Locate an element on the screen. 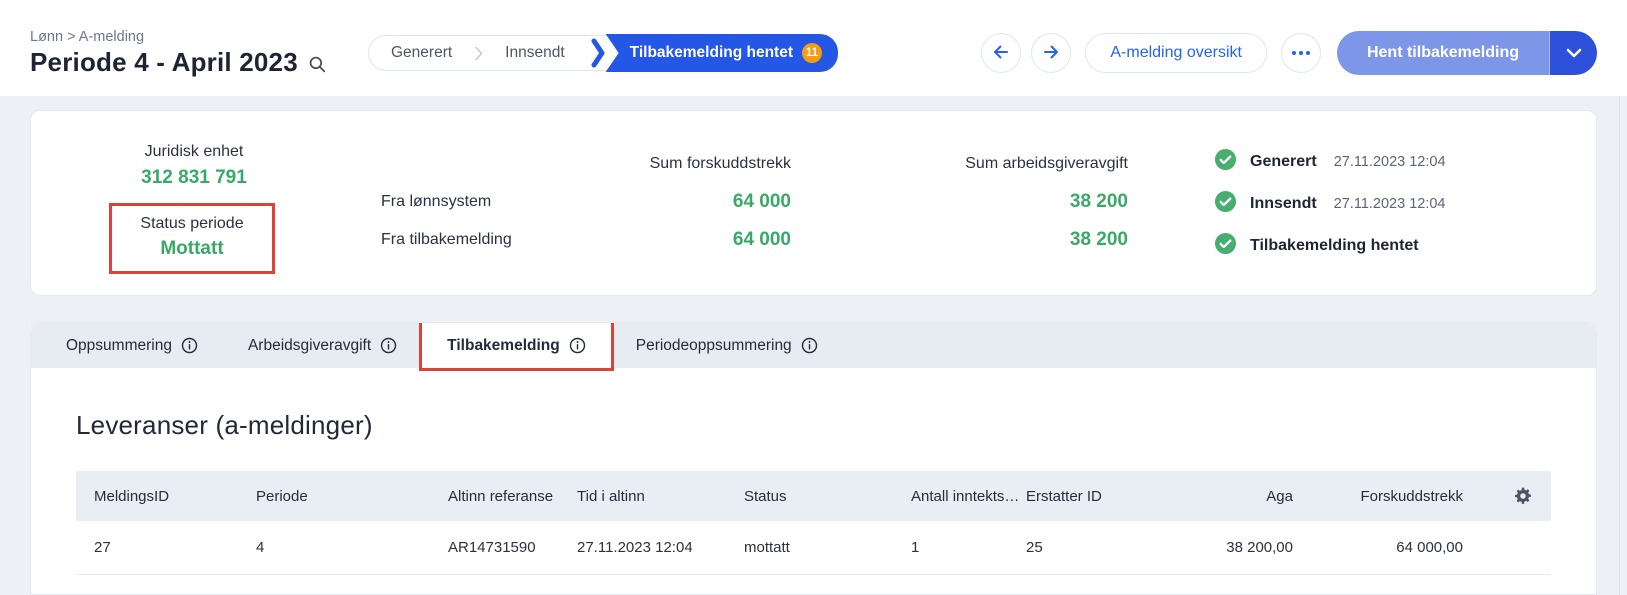 Image resolution: width=1627 pixels, height=595 pixels. col-altinn-referanse: Altinn referanse is located at coordinates (501, 496).